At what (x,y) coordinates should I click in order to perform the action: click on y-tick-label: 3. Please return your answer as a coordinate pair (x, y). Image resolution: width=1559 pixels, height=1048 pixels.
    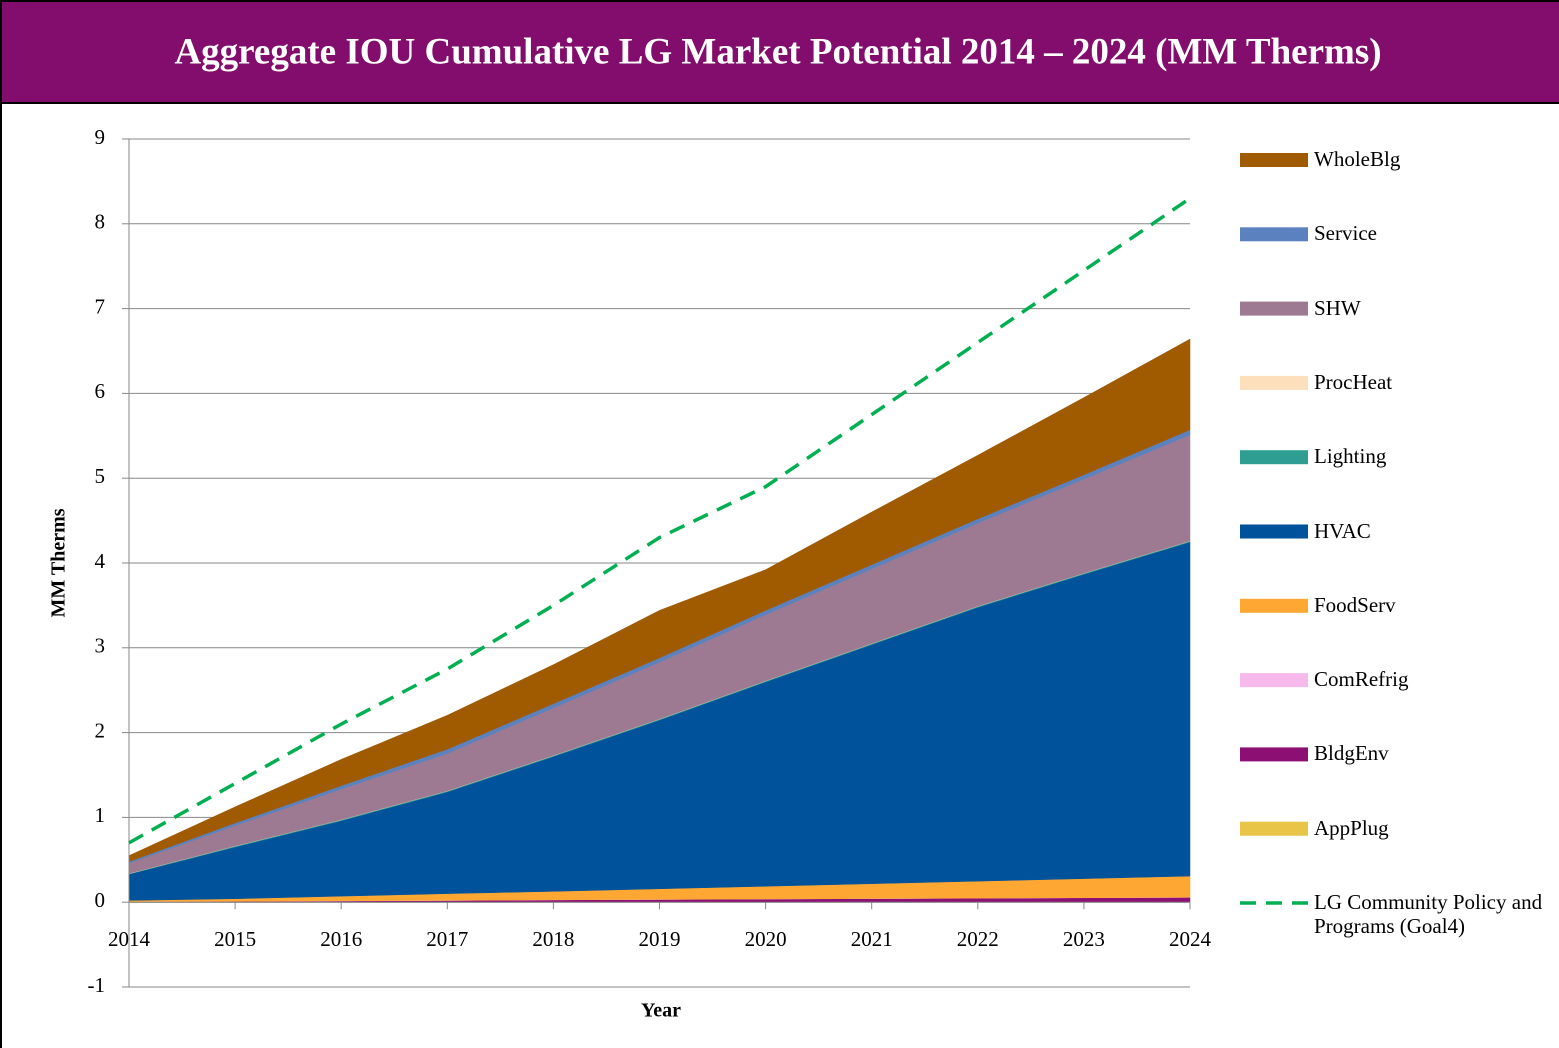
    Looking at the image, I should click on (100, 646).